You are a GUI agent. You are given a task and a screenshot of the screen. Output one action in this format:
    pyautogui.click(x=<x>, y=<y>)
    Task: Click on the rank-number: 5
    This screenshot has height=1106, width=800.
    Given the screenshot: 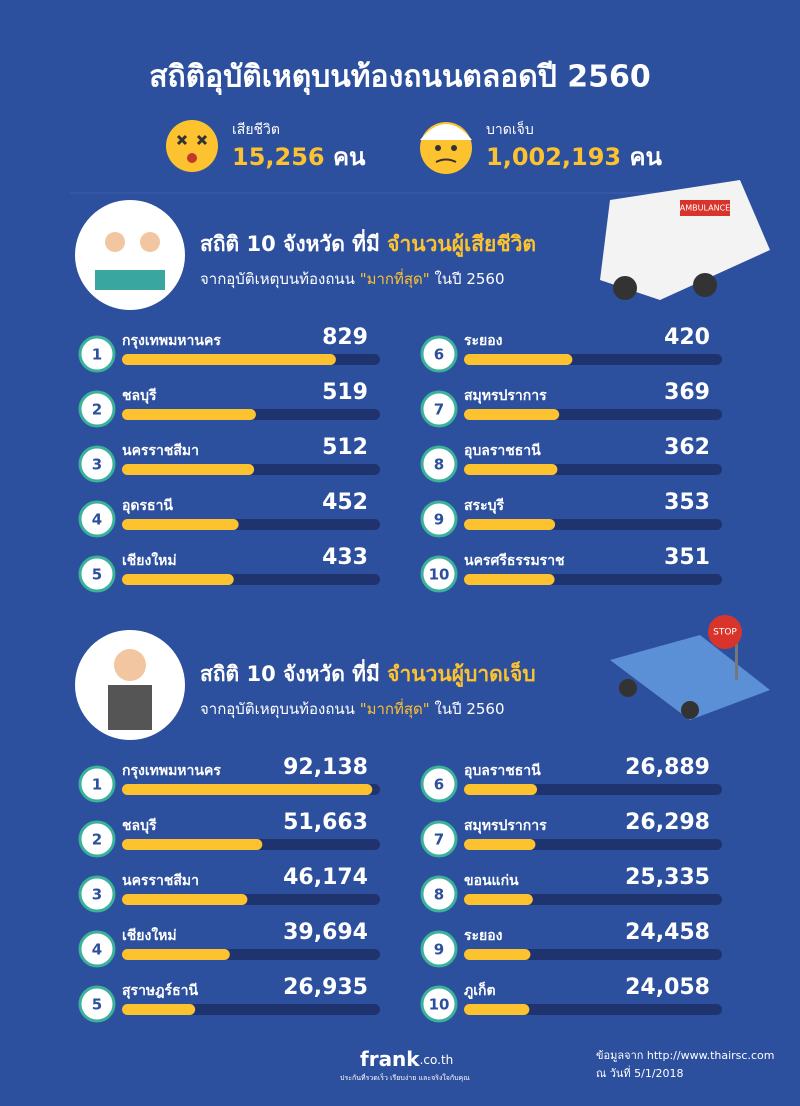 What is the action you would take?
    pyautogui.click(x=97, y=575)
    